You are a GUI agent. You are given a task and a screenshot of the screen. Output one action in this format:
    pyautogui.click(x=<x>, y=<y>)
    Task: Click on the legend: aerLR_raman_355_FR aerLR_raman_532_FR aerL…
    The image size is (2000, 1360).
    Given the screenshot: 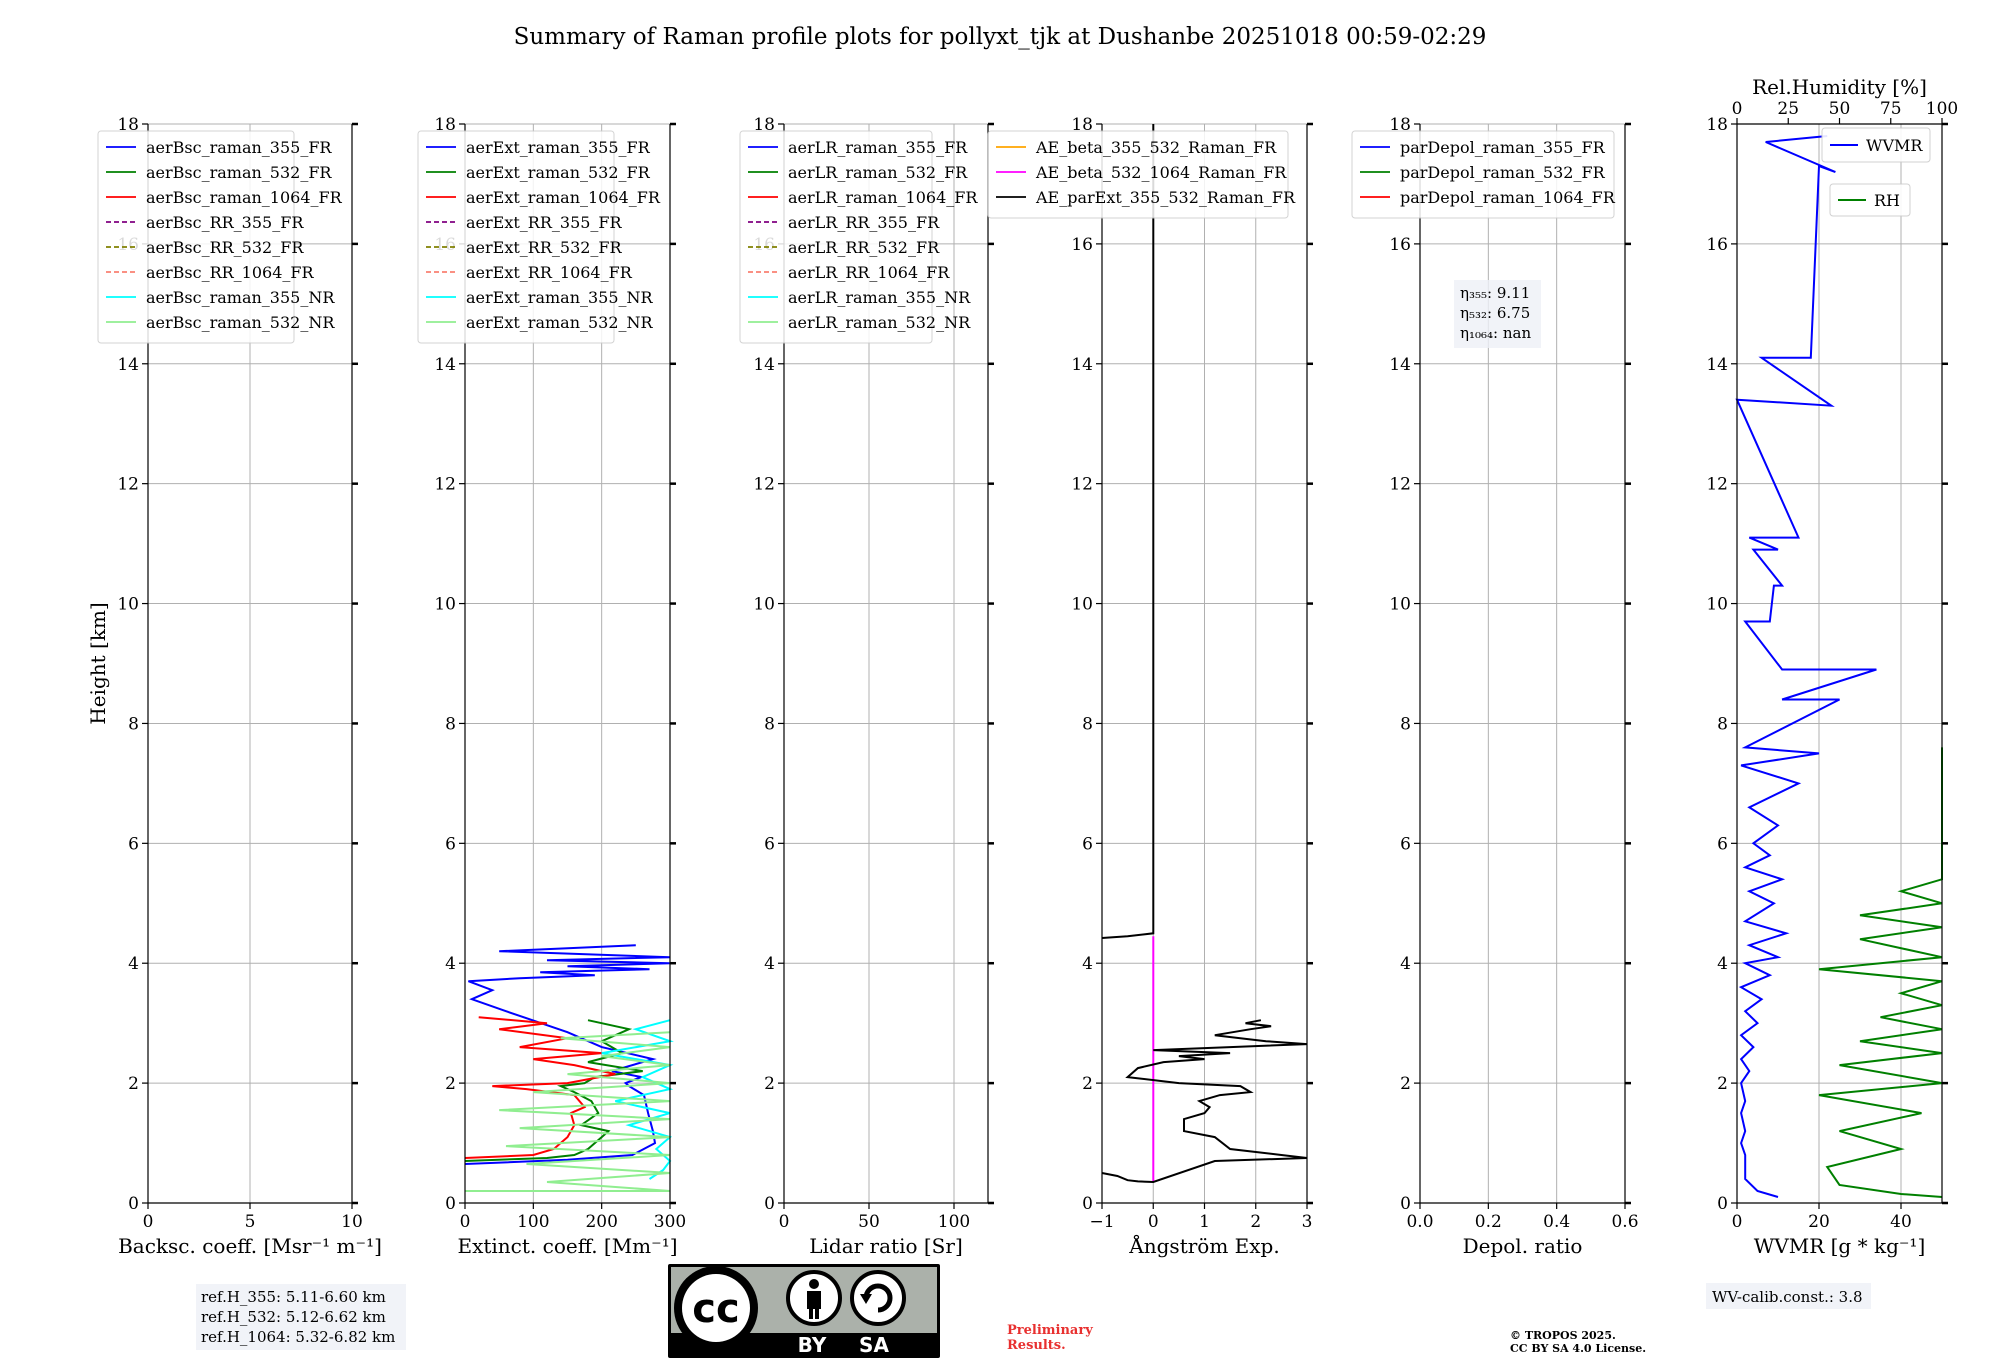 What is the action you would take?
    pyautogui.click(x=858, y=237)
    